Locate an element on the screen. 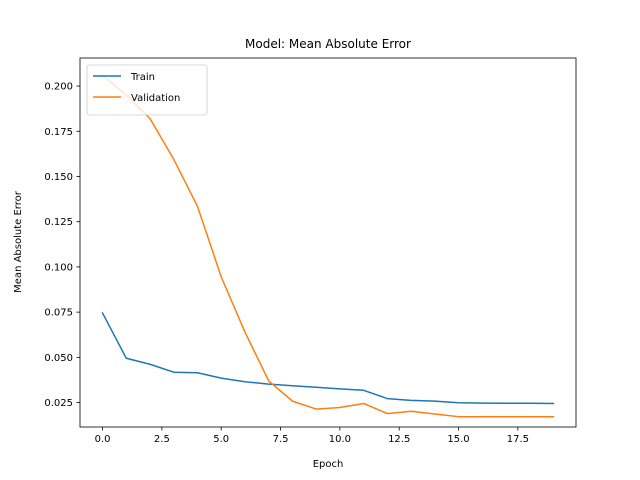 This screenshot has width=640, height=480. x-tick-label: 15.0 is located at coordinates (458, 439).